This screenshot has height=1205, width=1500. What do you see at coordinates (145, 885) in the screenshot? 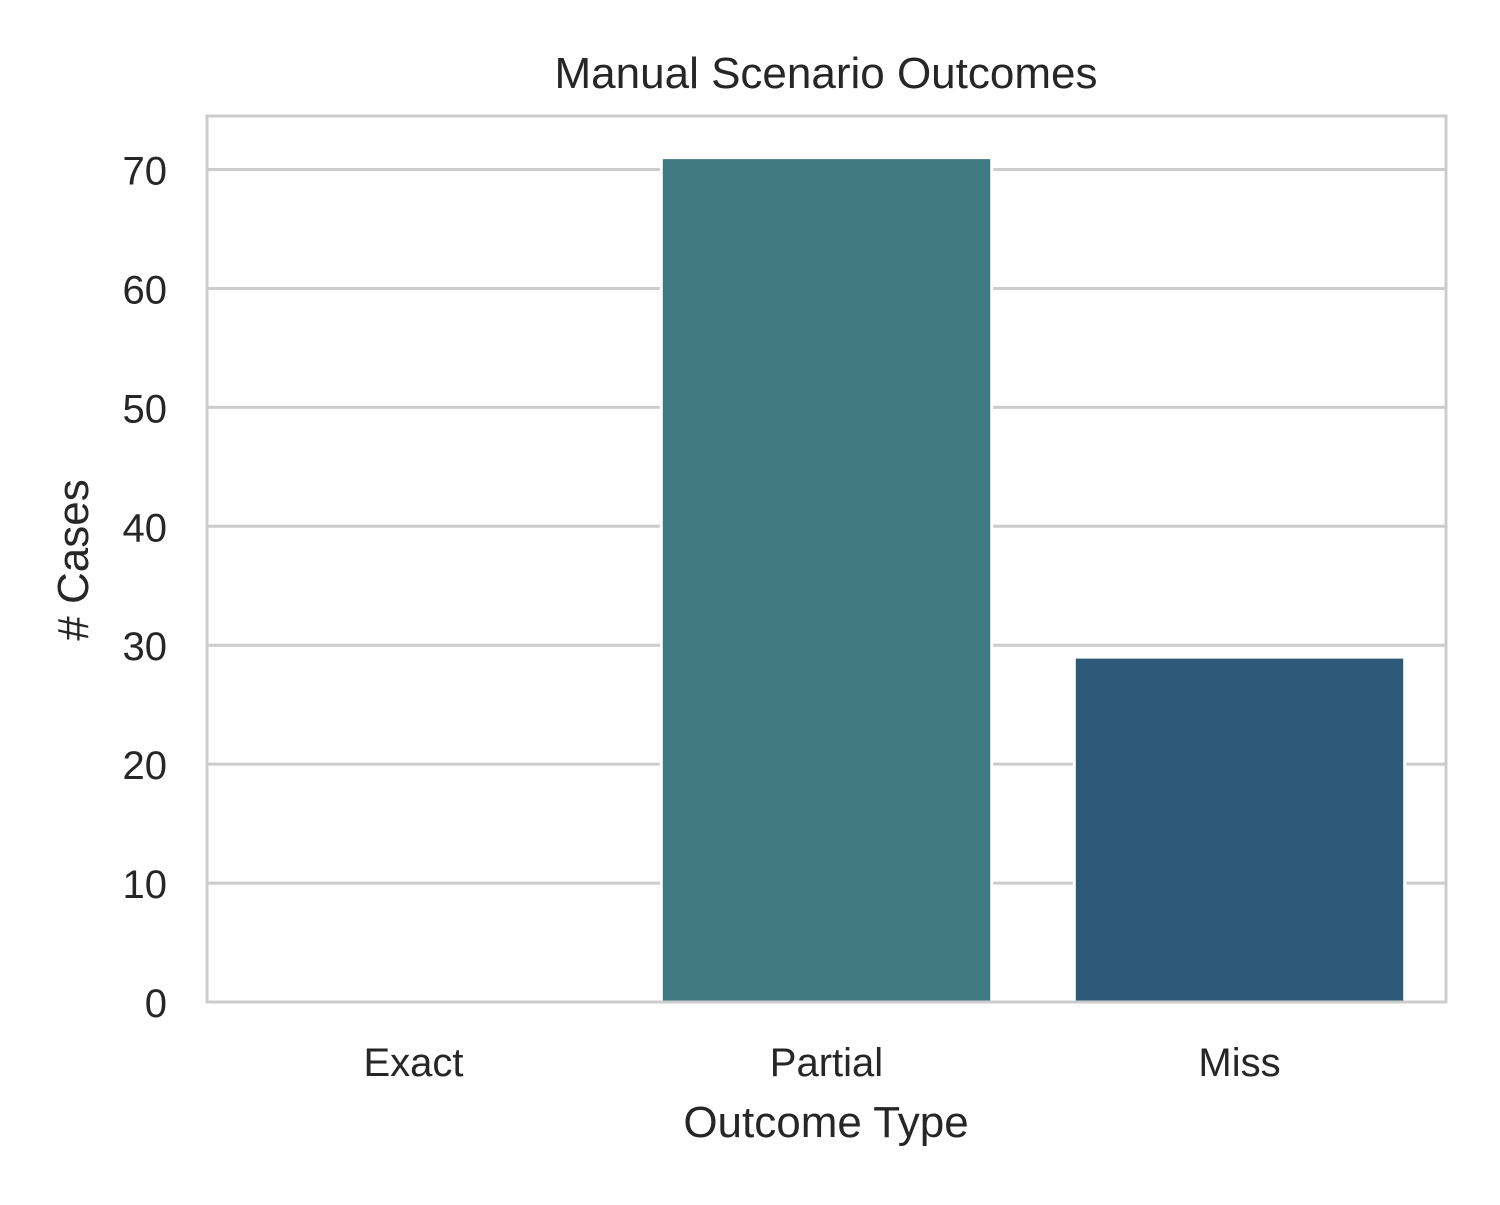
I see `y-tick-label: 10` at bounding box center [145, 885].